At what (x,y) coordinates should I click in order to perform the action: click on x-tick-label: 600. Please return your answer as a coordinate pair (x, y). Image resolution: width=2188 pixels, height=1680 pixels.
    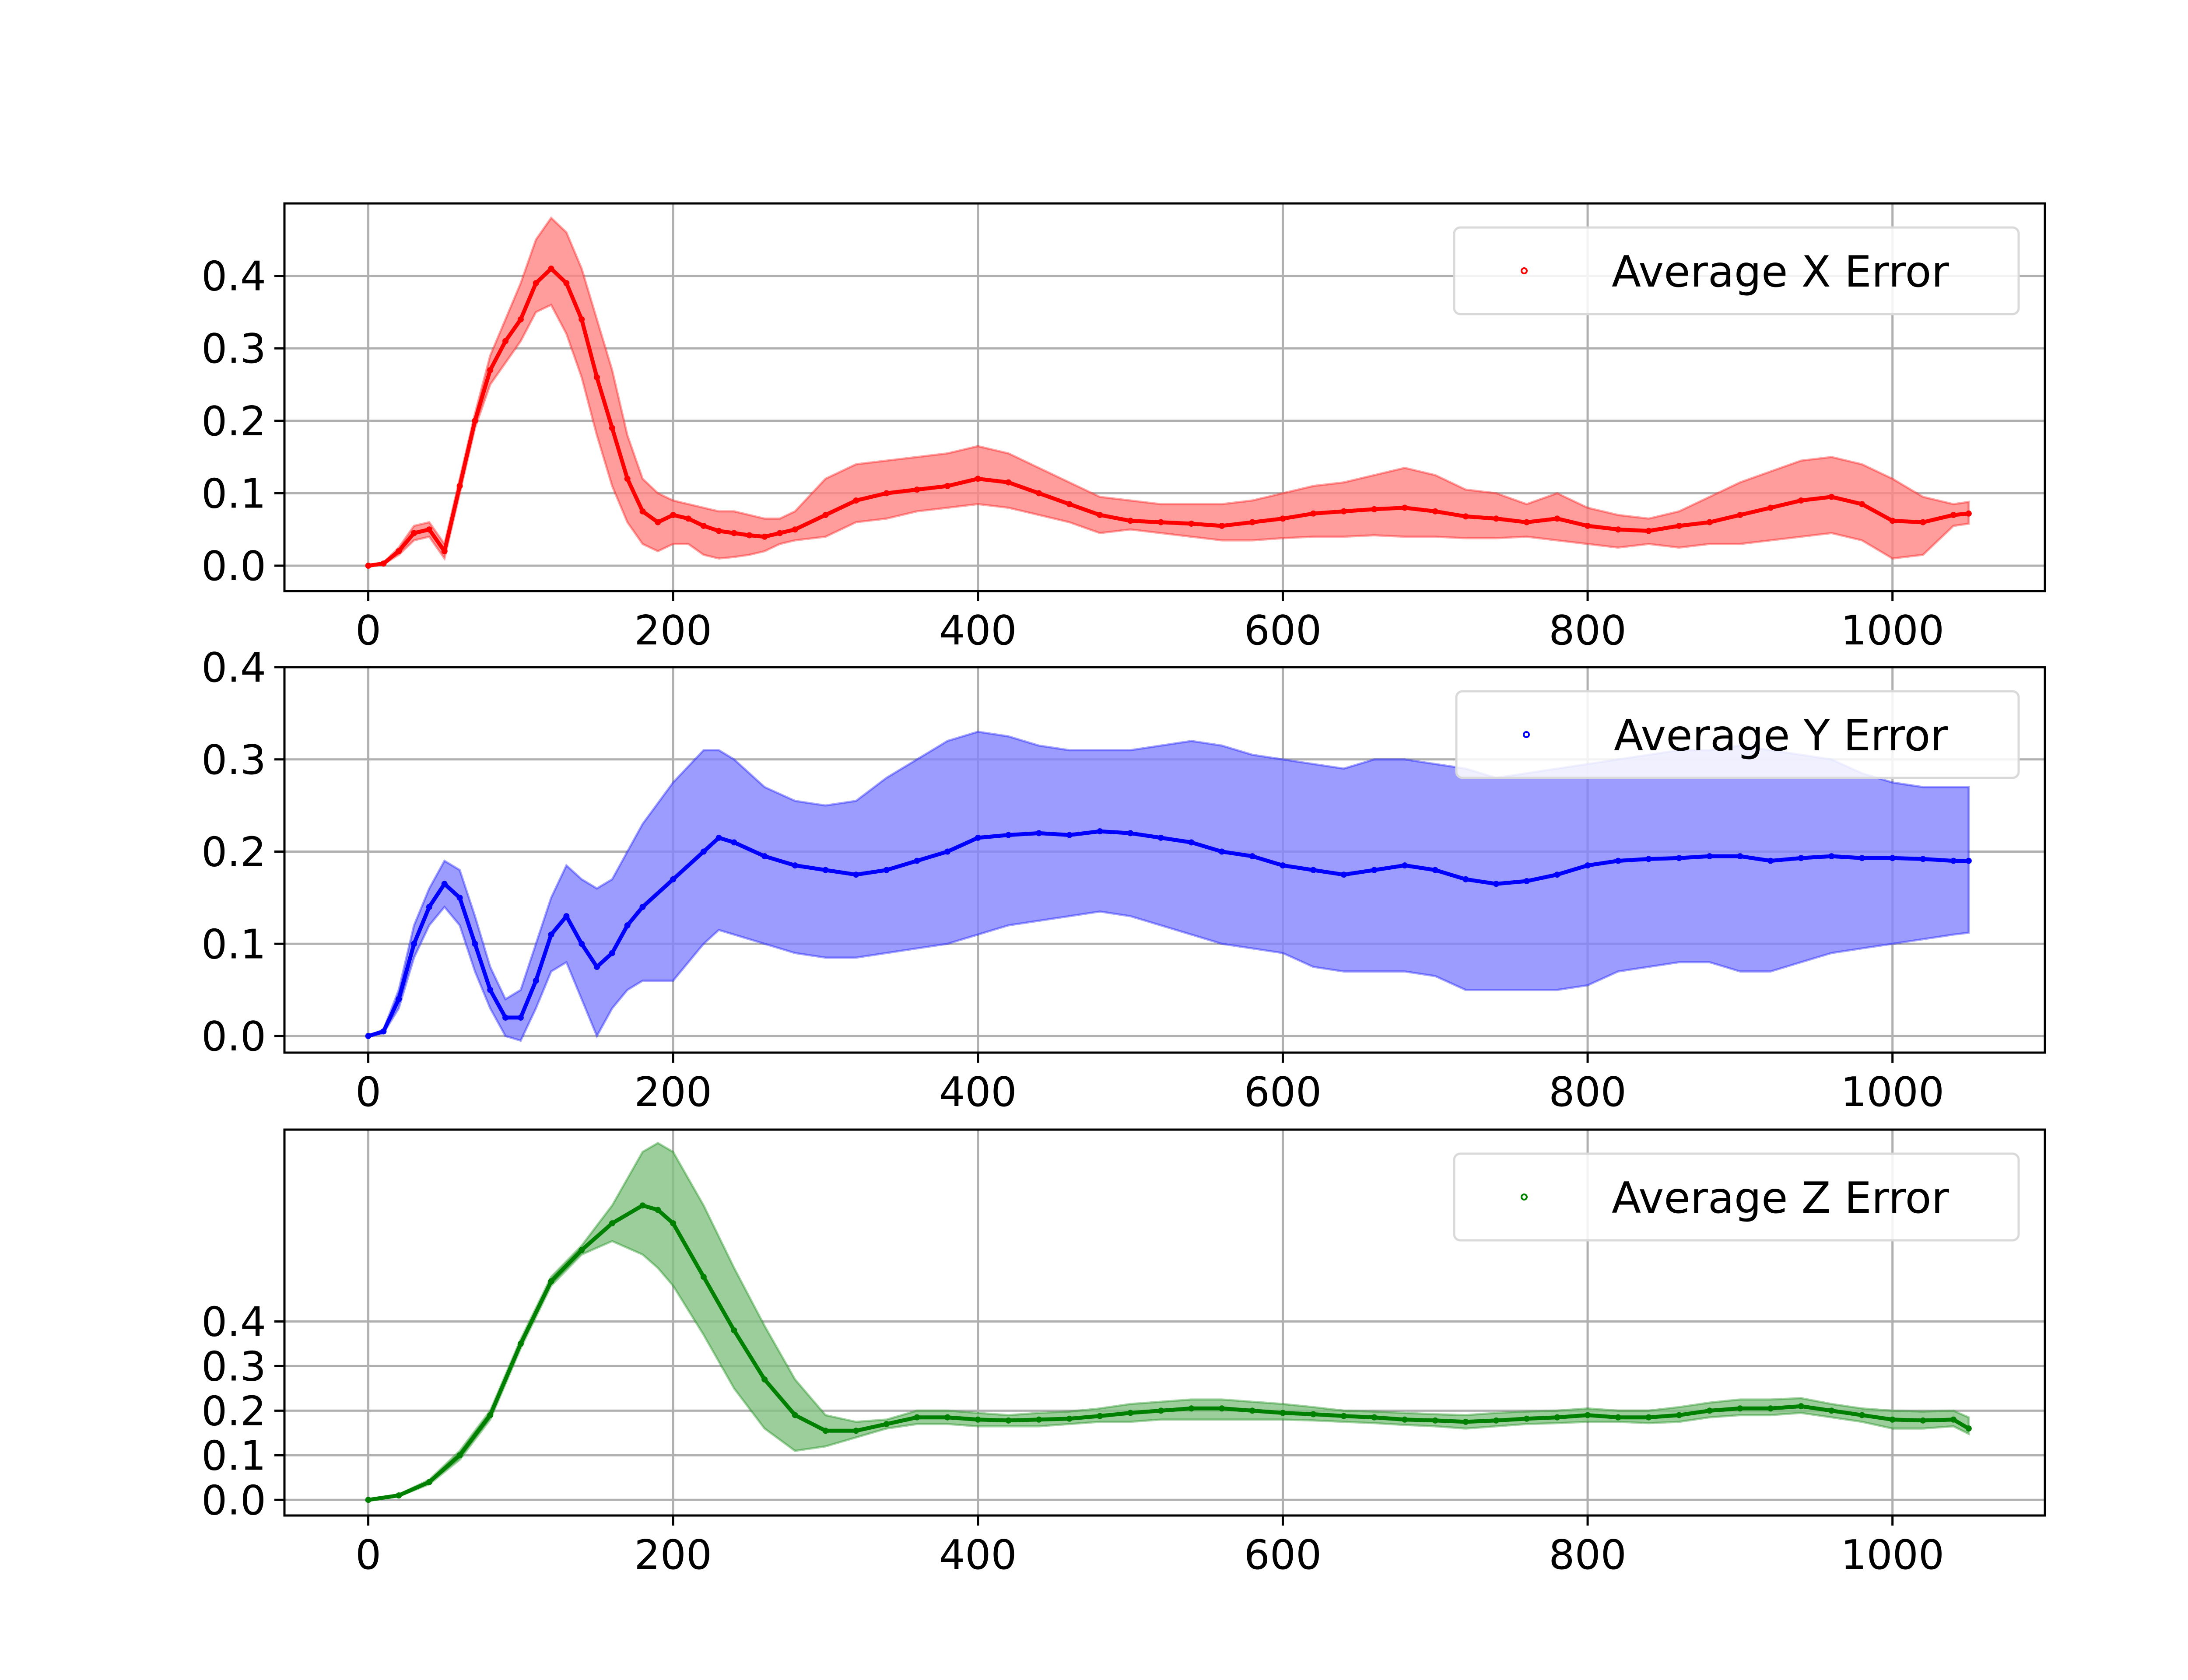
    Looking at the image, I should click on (1283, 1554).